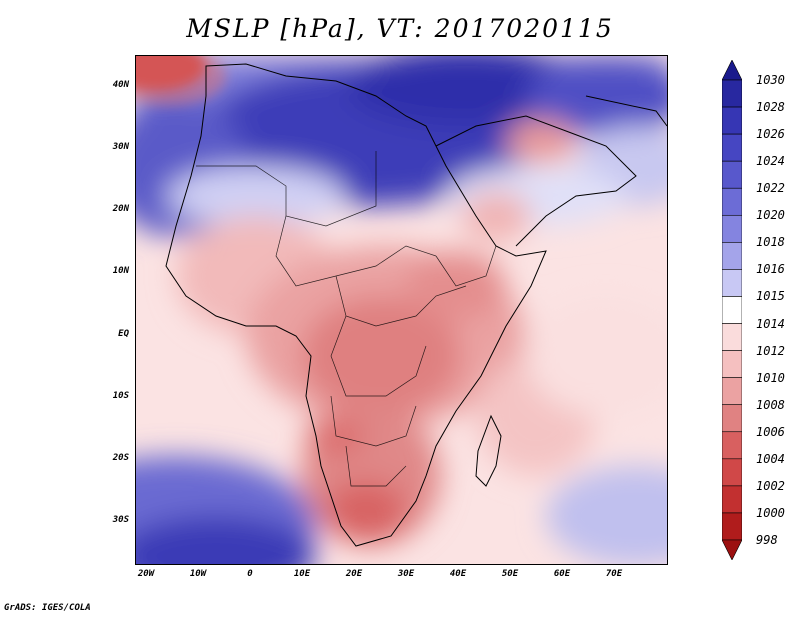  What do you see at coordinates (302, 574) in the screenshot?
I see `lon-label-10e: 10E` at bounding box center [302, 574].